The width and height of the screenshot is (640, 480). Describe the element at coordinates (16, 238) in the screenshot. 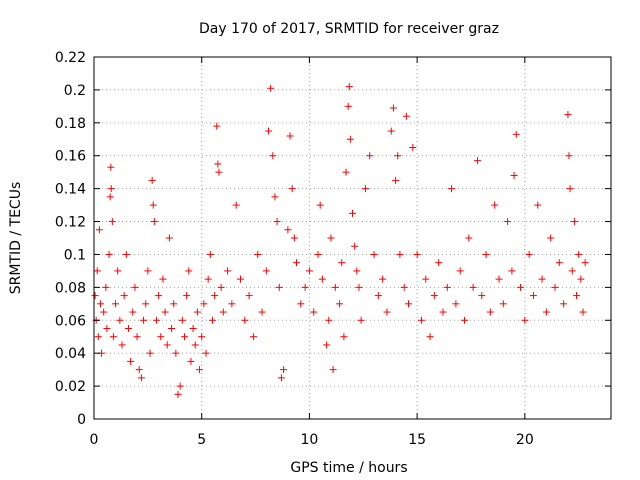

I see `y-axis-label: SRMTID / TECUs` at that location.